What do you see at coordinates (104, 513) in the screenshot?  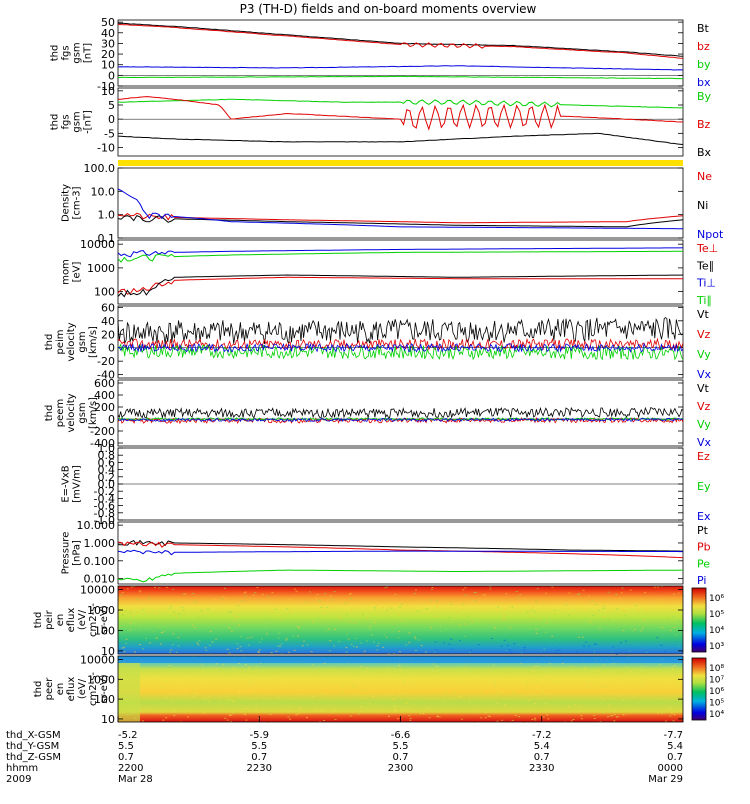 I see `y-tick-label: -0.8` at bounding box center [104, 513].